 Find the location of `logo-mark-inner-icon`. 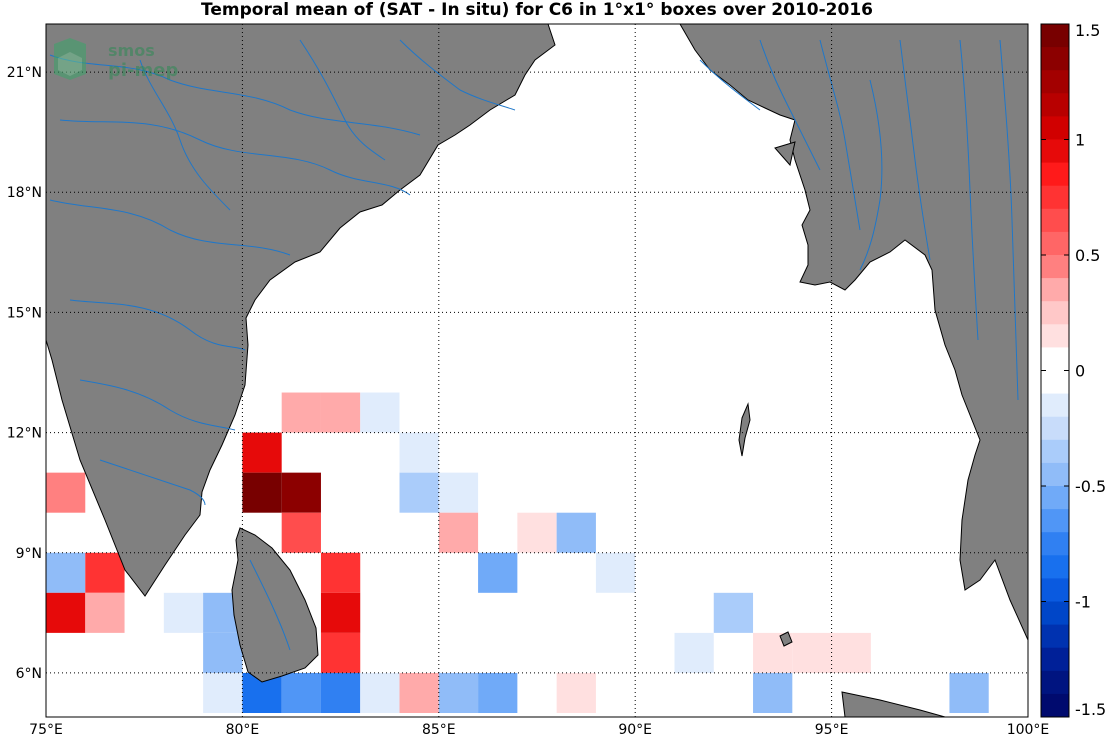

logo-mark-inner-icon is located at coordinates (70, 64).